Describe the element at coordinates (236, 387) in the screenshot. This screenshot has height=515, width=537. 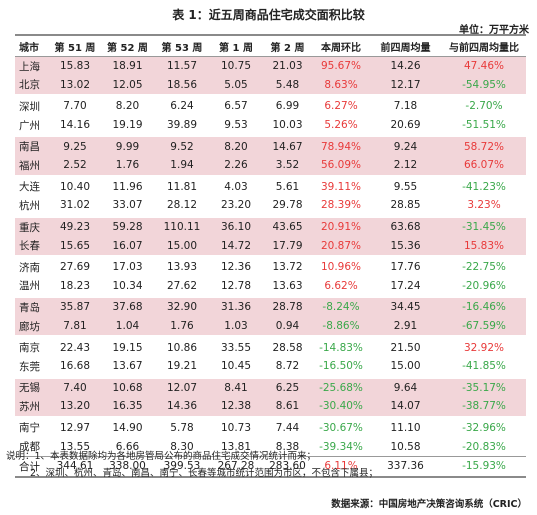
I see `cell-week1: 8.41` at that location.